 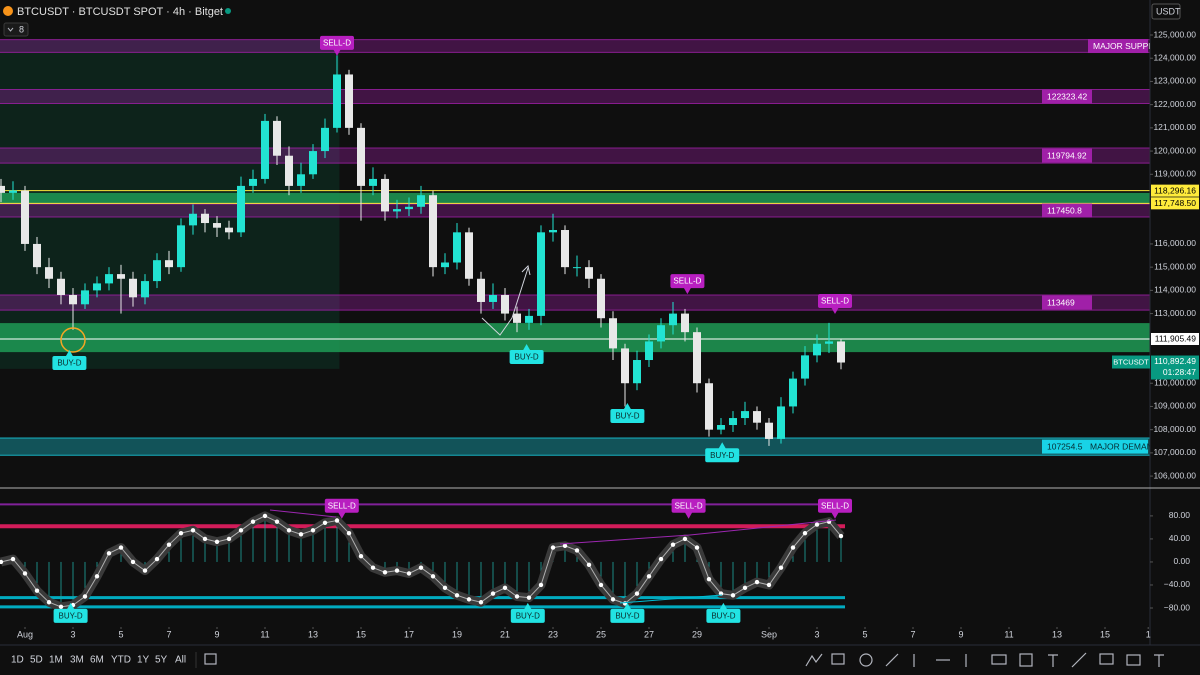 What do you see at coordinates (1180, 515) in the screenshot?
I see `y-tick-label: 80.00` at bounding box center [1180, 515].